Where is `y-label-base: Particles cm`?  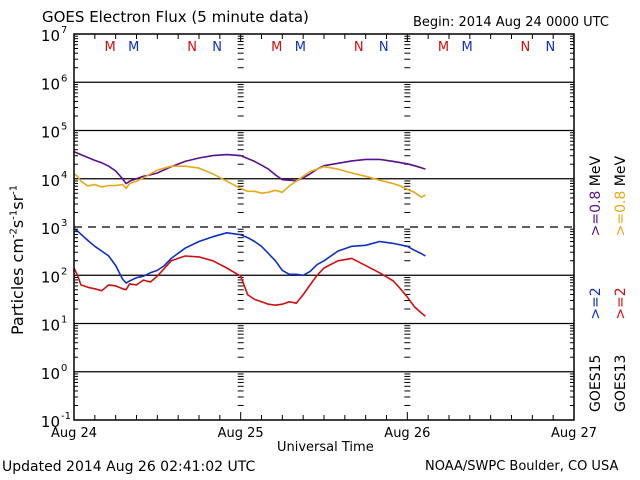 y-label-base: Particles cm is located at coordinates (17, 286).